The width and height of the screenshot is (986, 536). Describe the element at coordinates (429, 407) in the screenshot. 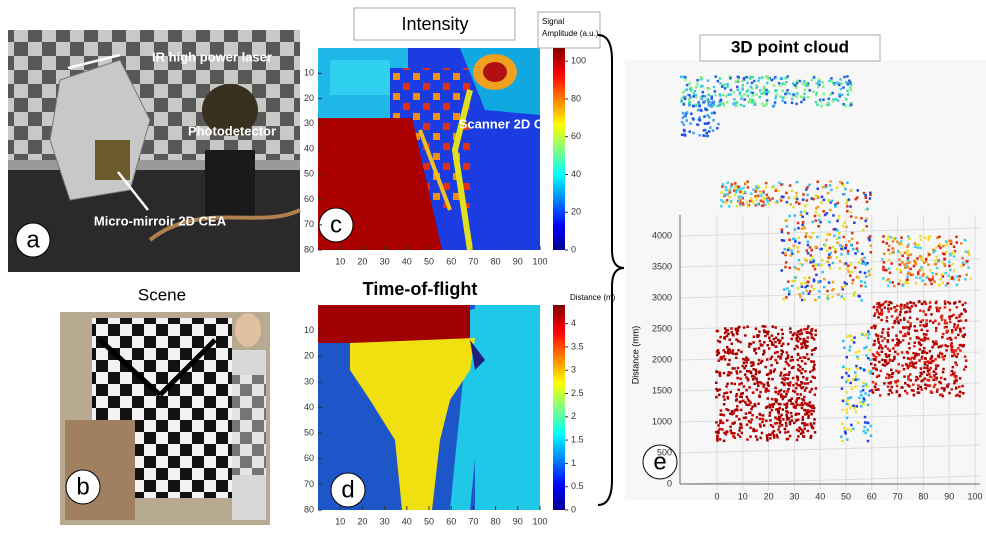

I see `tof-map` at that location.